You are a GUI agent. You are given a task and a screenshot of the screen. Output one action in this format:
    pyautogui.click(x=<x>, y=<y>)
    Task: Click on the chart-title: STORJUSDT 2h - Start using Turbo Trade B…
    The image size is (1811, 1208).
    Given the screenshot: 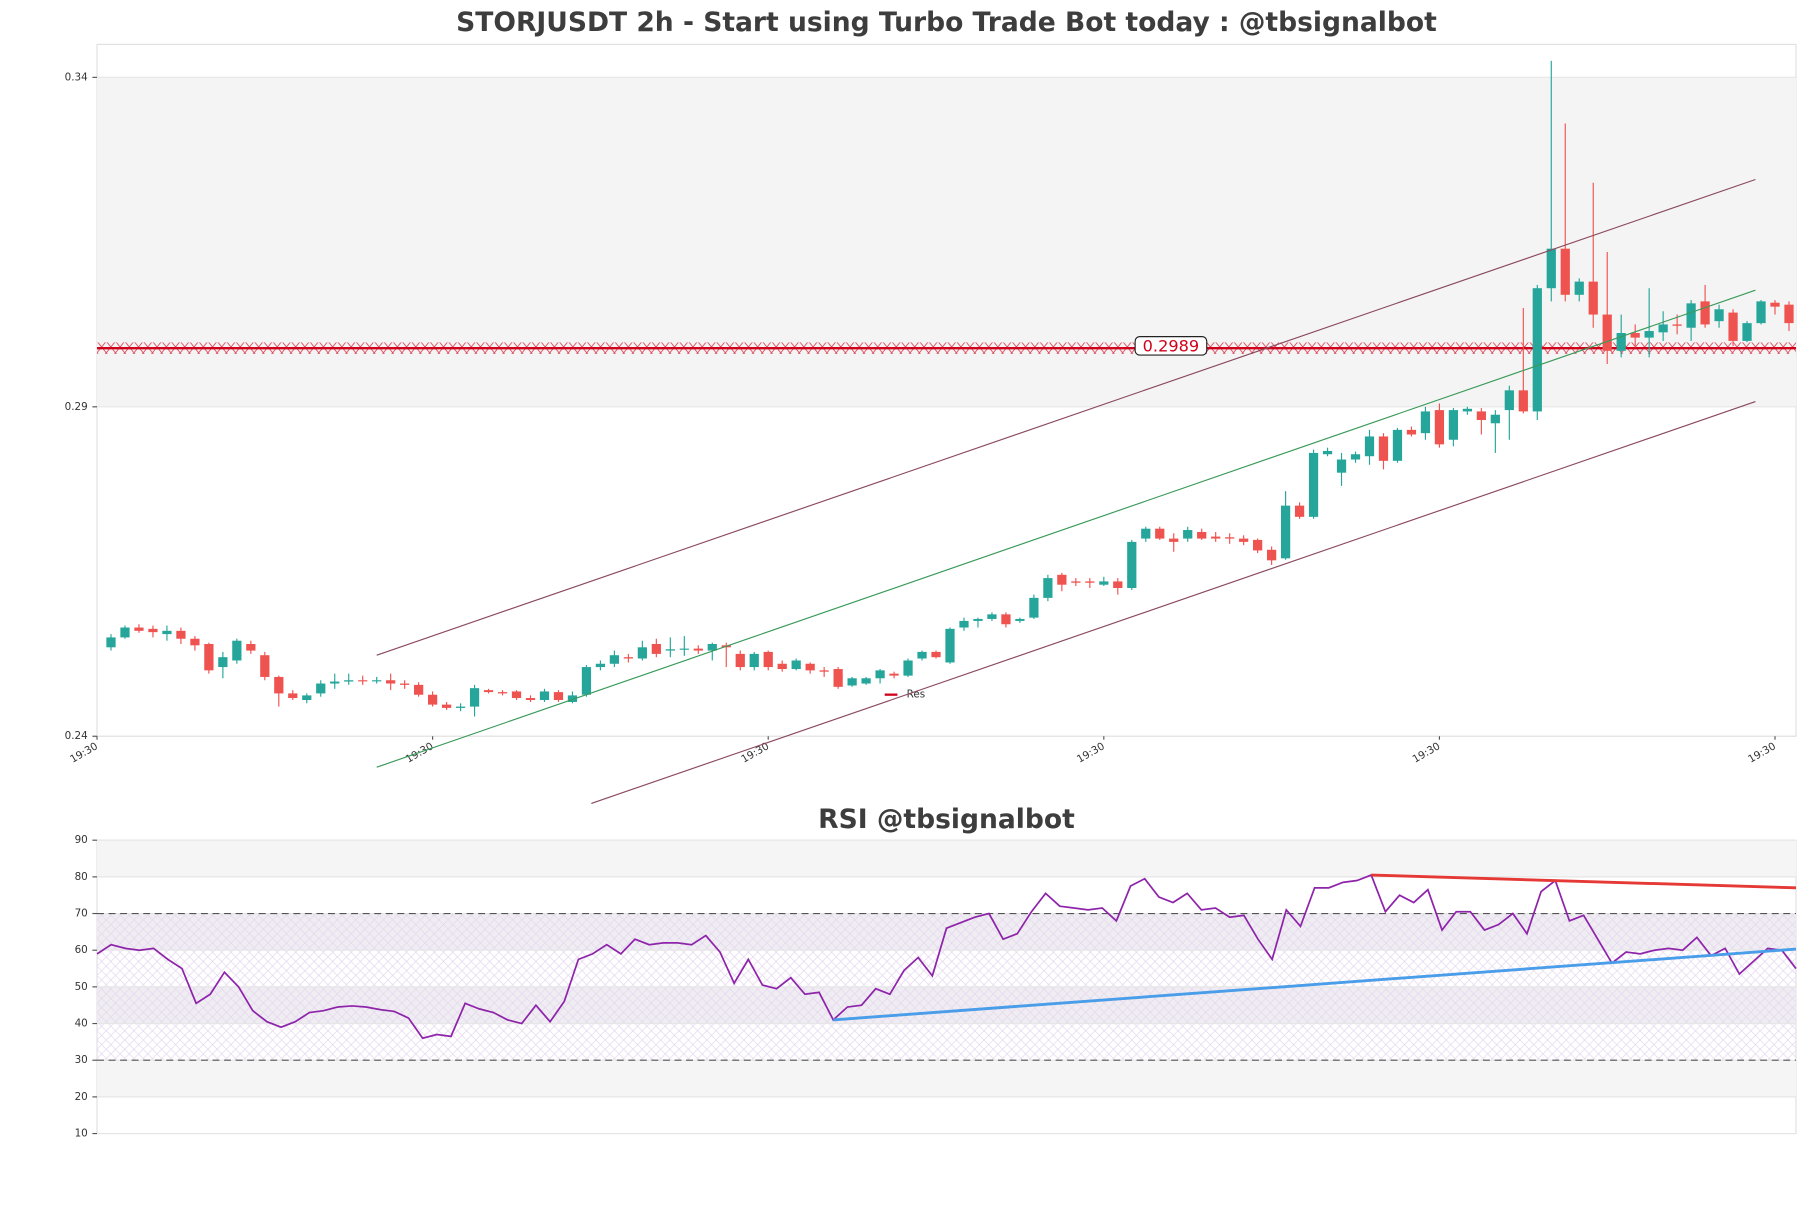 What is the action you would take?
    pyautogui.click(x=946, y=22)
    